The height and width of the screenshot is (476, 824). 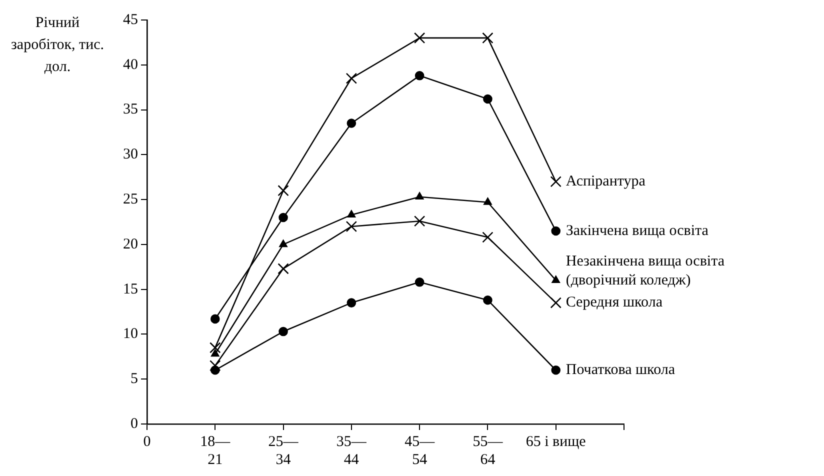 I want to click on y-tick-label: 45, so click(x=130, y=20).